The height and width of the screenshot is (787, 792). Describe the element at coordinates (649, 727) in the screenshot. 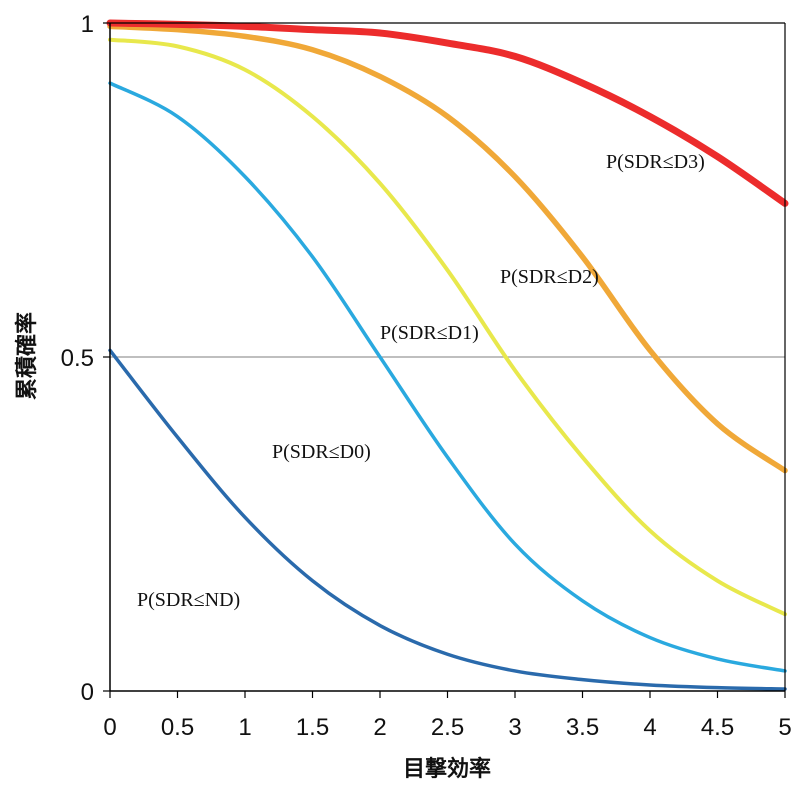

I see `x-tick-label: 4` at that location.